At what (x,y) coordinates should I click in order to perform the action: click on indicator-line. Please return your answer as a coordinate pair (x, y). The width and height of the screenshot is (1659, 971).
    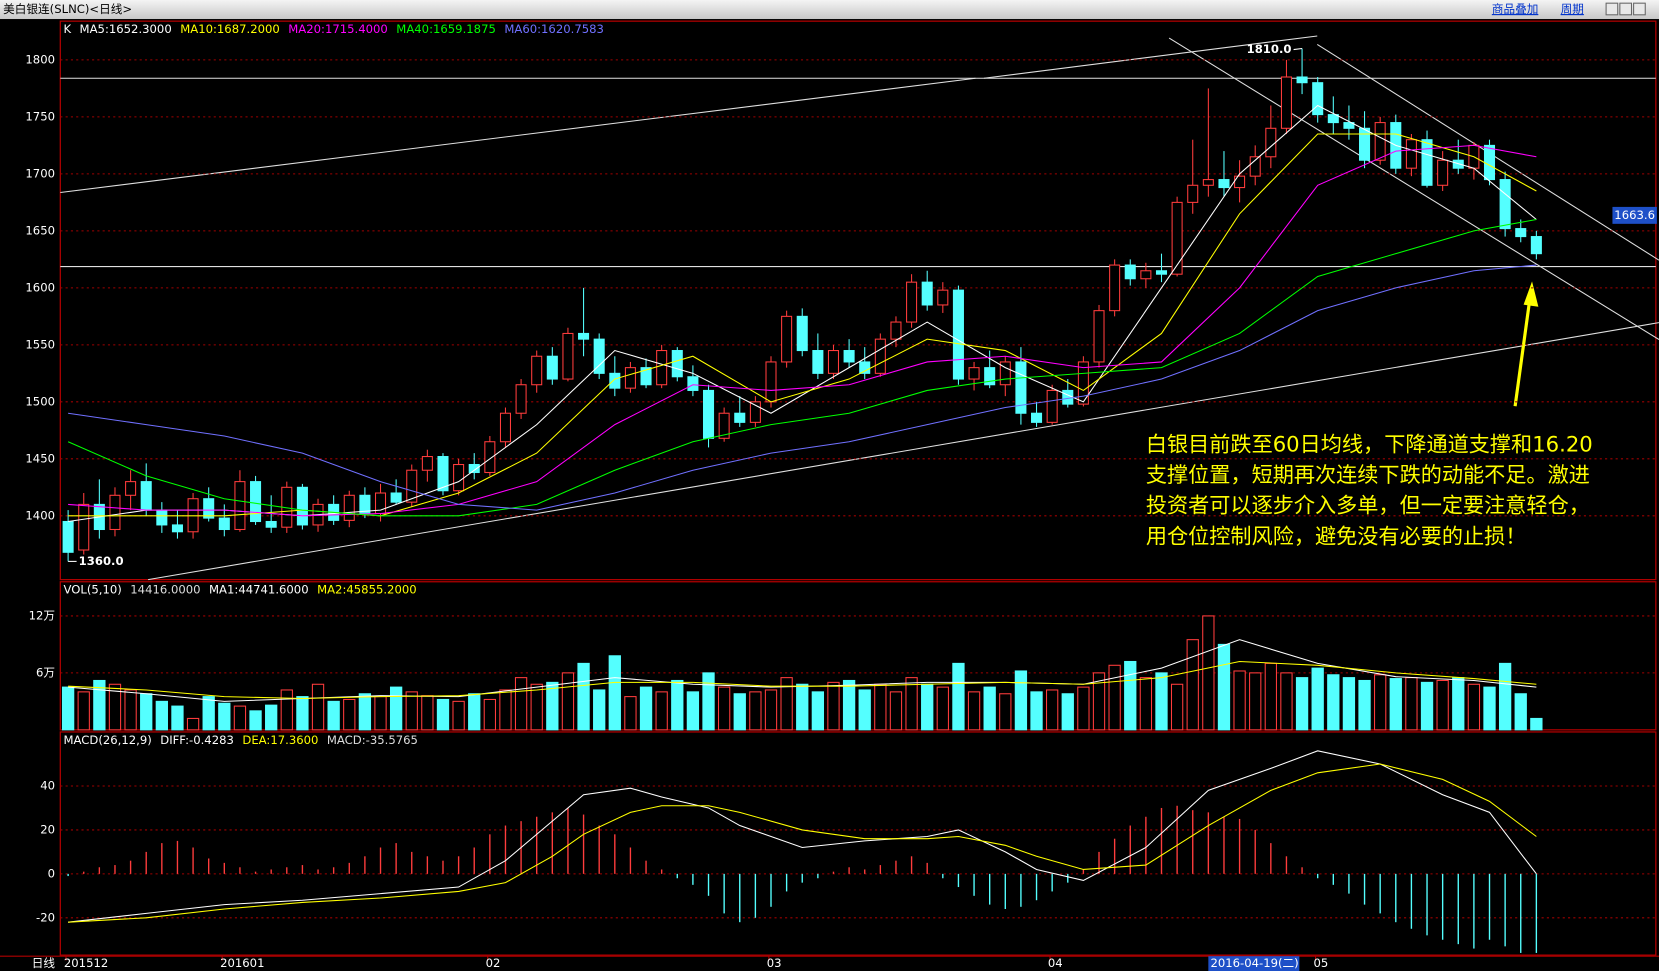
    Looking at the image, I should click on (802, 680).